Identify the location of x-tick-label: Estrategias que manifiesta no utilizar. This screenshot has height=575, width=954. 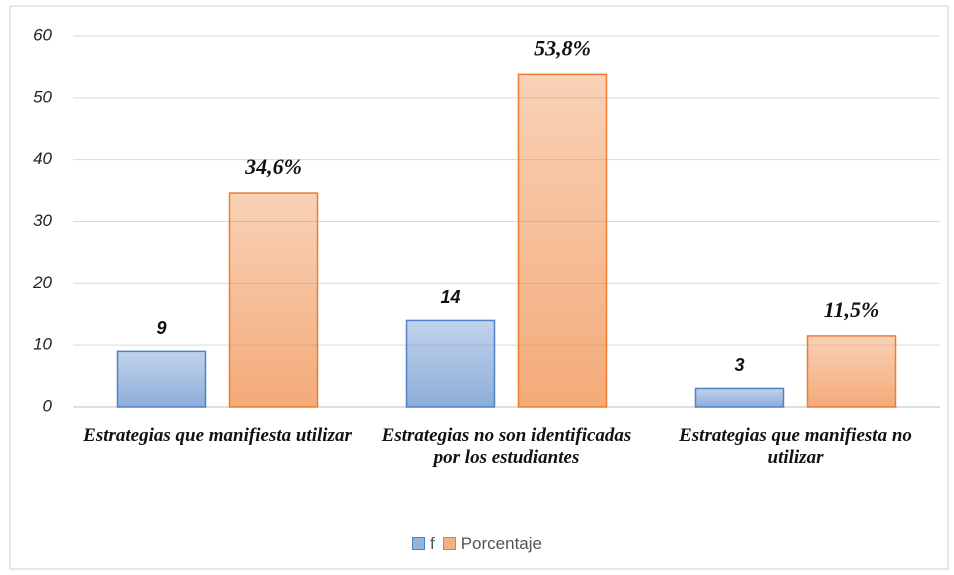
(795, 446).